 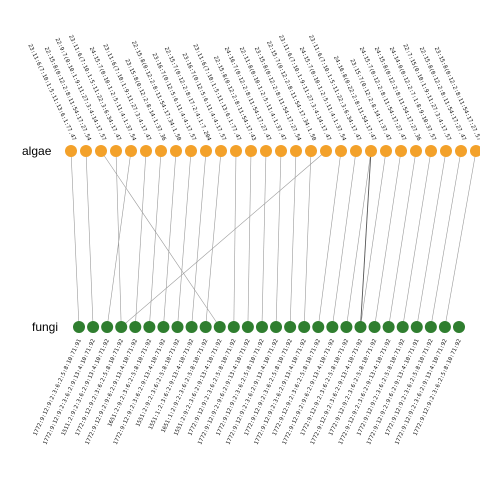 I want to click on algae-node-layer, so click(x=272, y=151).